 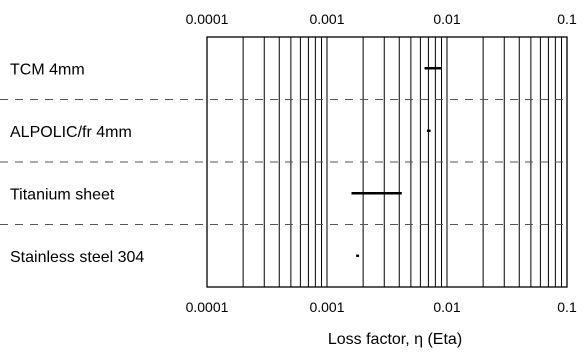 What do you see at coordinates (207, 307) in the screenshot?
I see `bottom-tick-label: 0.0001` at bounding box center [207, 307].